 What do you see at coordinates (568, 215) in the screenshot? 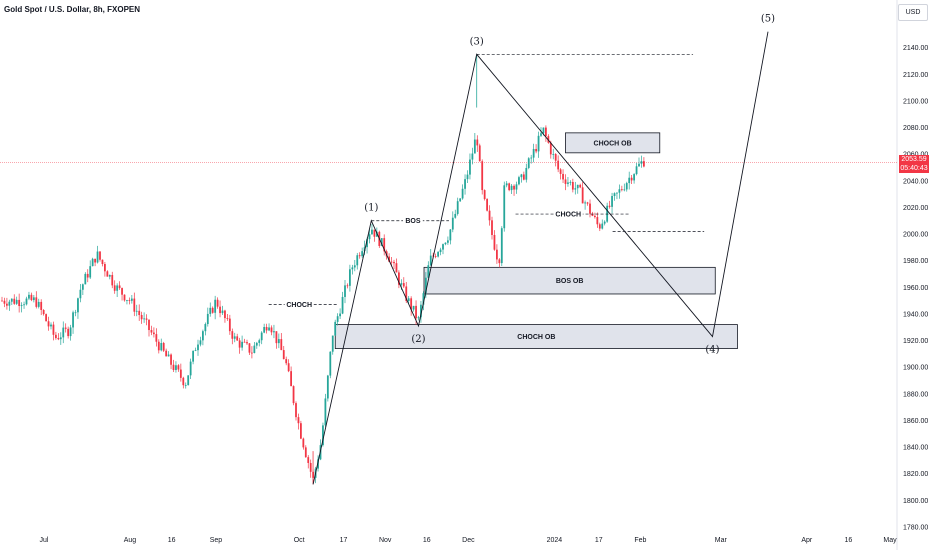
I see `structure-level-label: CHOCH` at bounding box center [568, 215].